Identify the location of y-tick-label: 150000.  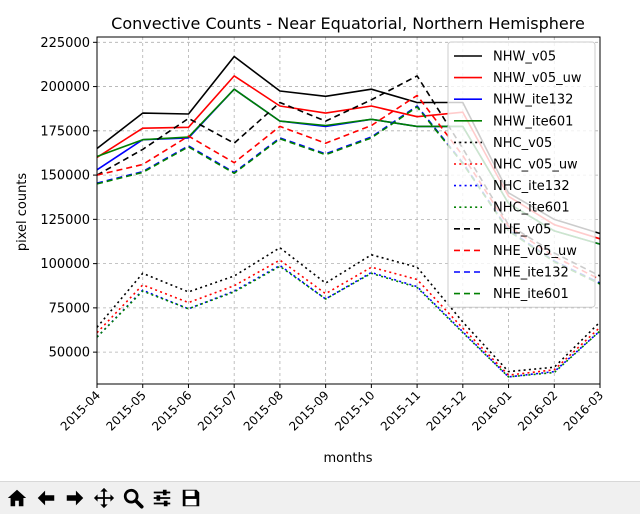
(65, 176).